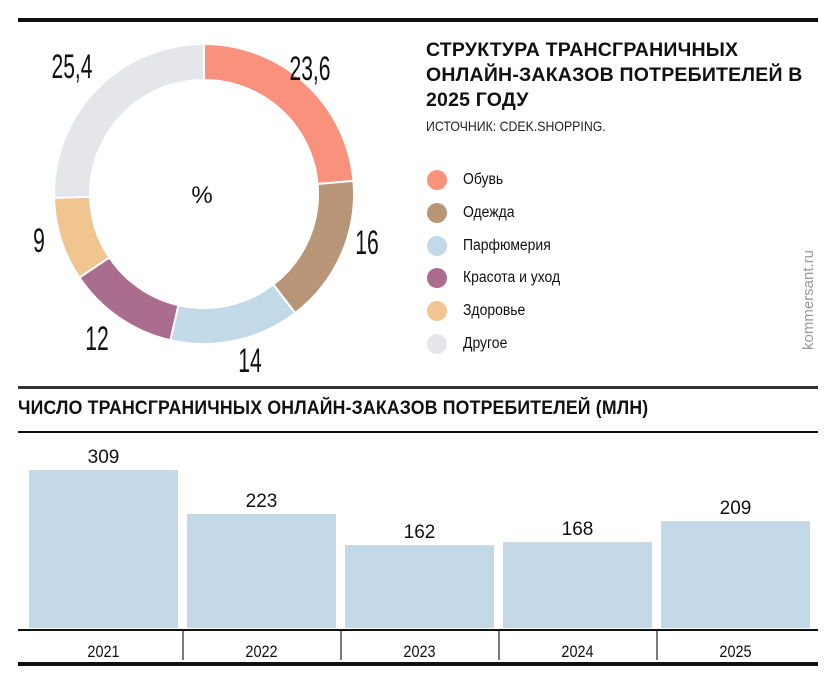  I want to click on legend-item: Другое, so click(499, 343).